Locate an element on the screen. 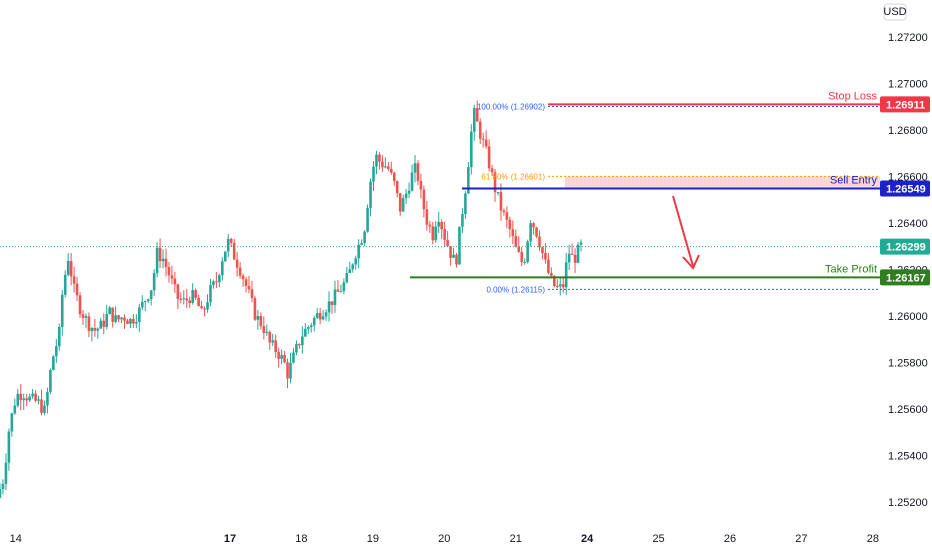 The height and width of the screenshot is (550, 932). price-tag-label: 1.26167 is located at coordinates (906, 278).